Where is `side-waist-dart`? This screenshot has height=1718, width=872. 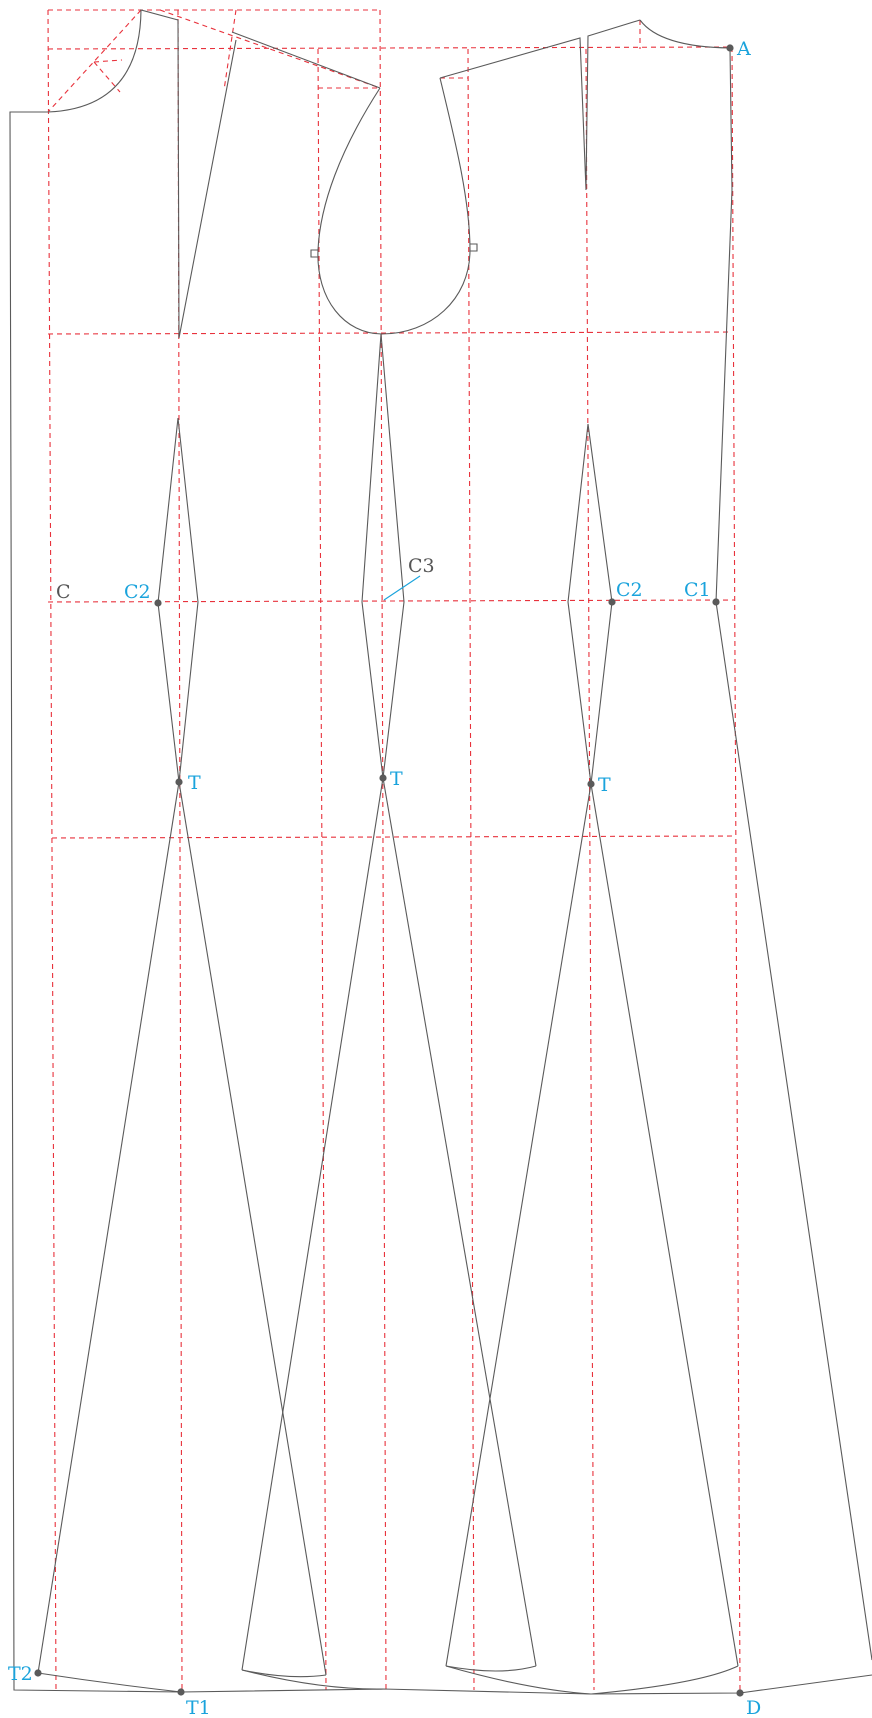
side-waist-dart is located at coordinates (383, 556).